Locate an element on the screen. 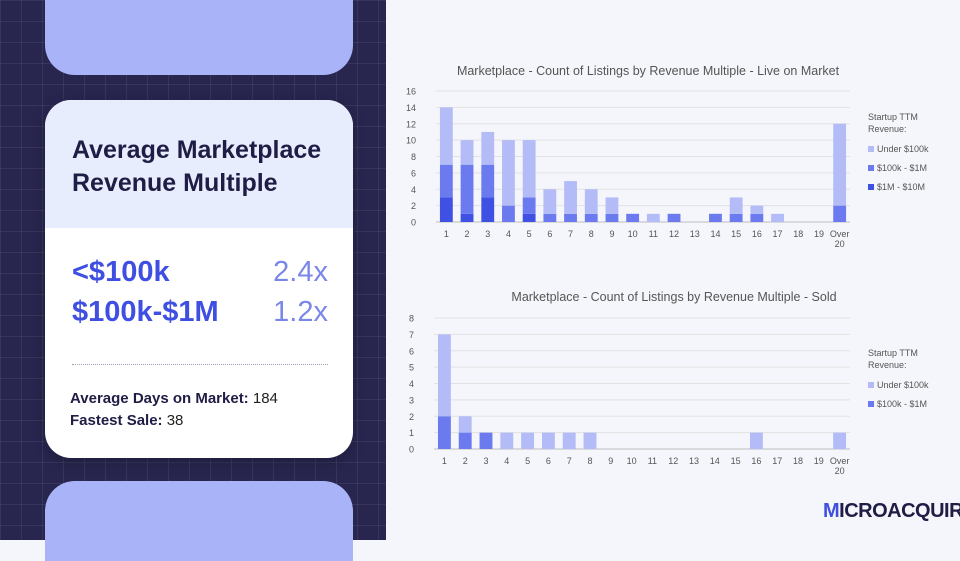 This screenshot has height=561, width=960. legend-title: Revenue: is located at coordinates (887, 129).